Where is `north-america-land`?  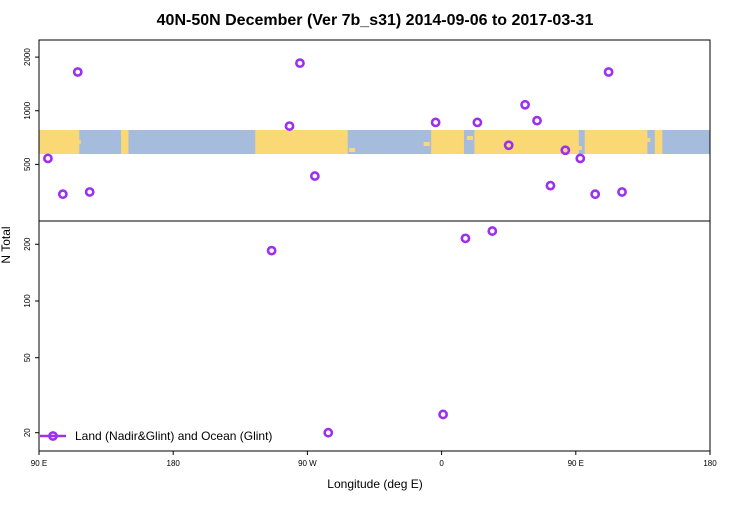 north-america-land is located at coordinates (301, 142).